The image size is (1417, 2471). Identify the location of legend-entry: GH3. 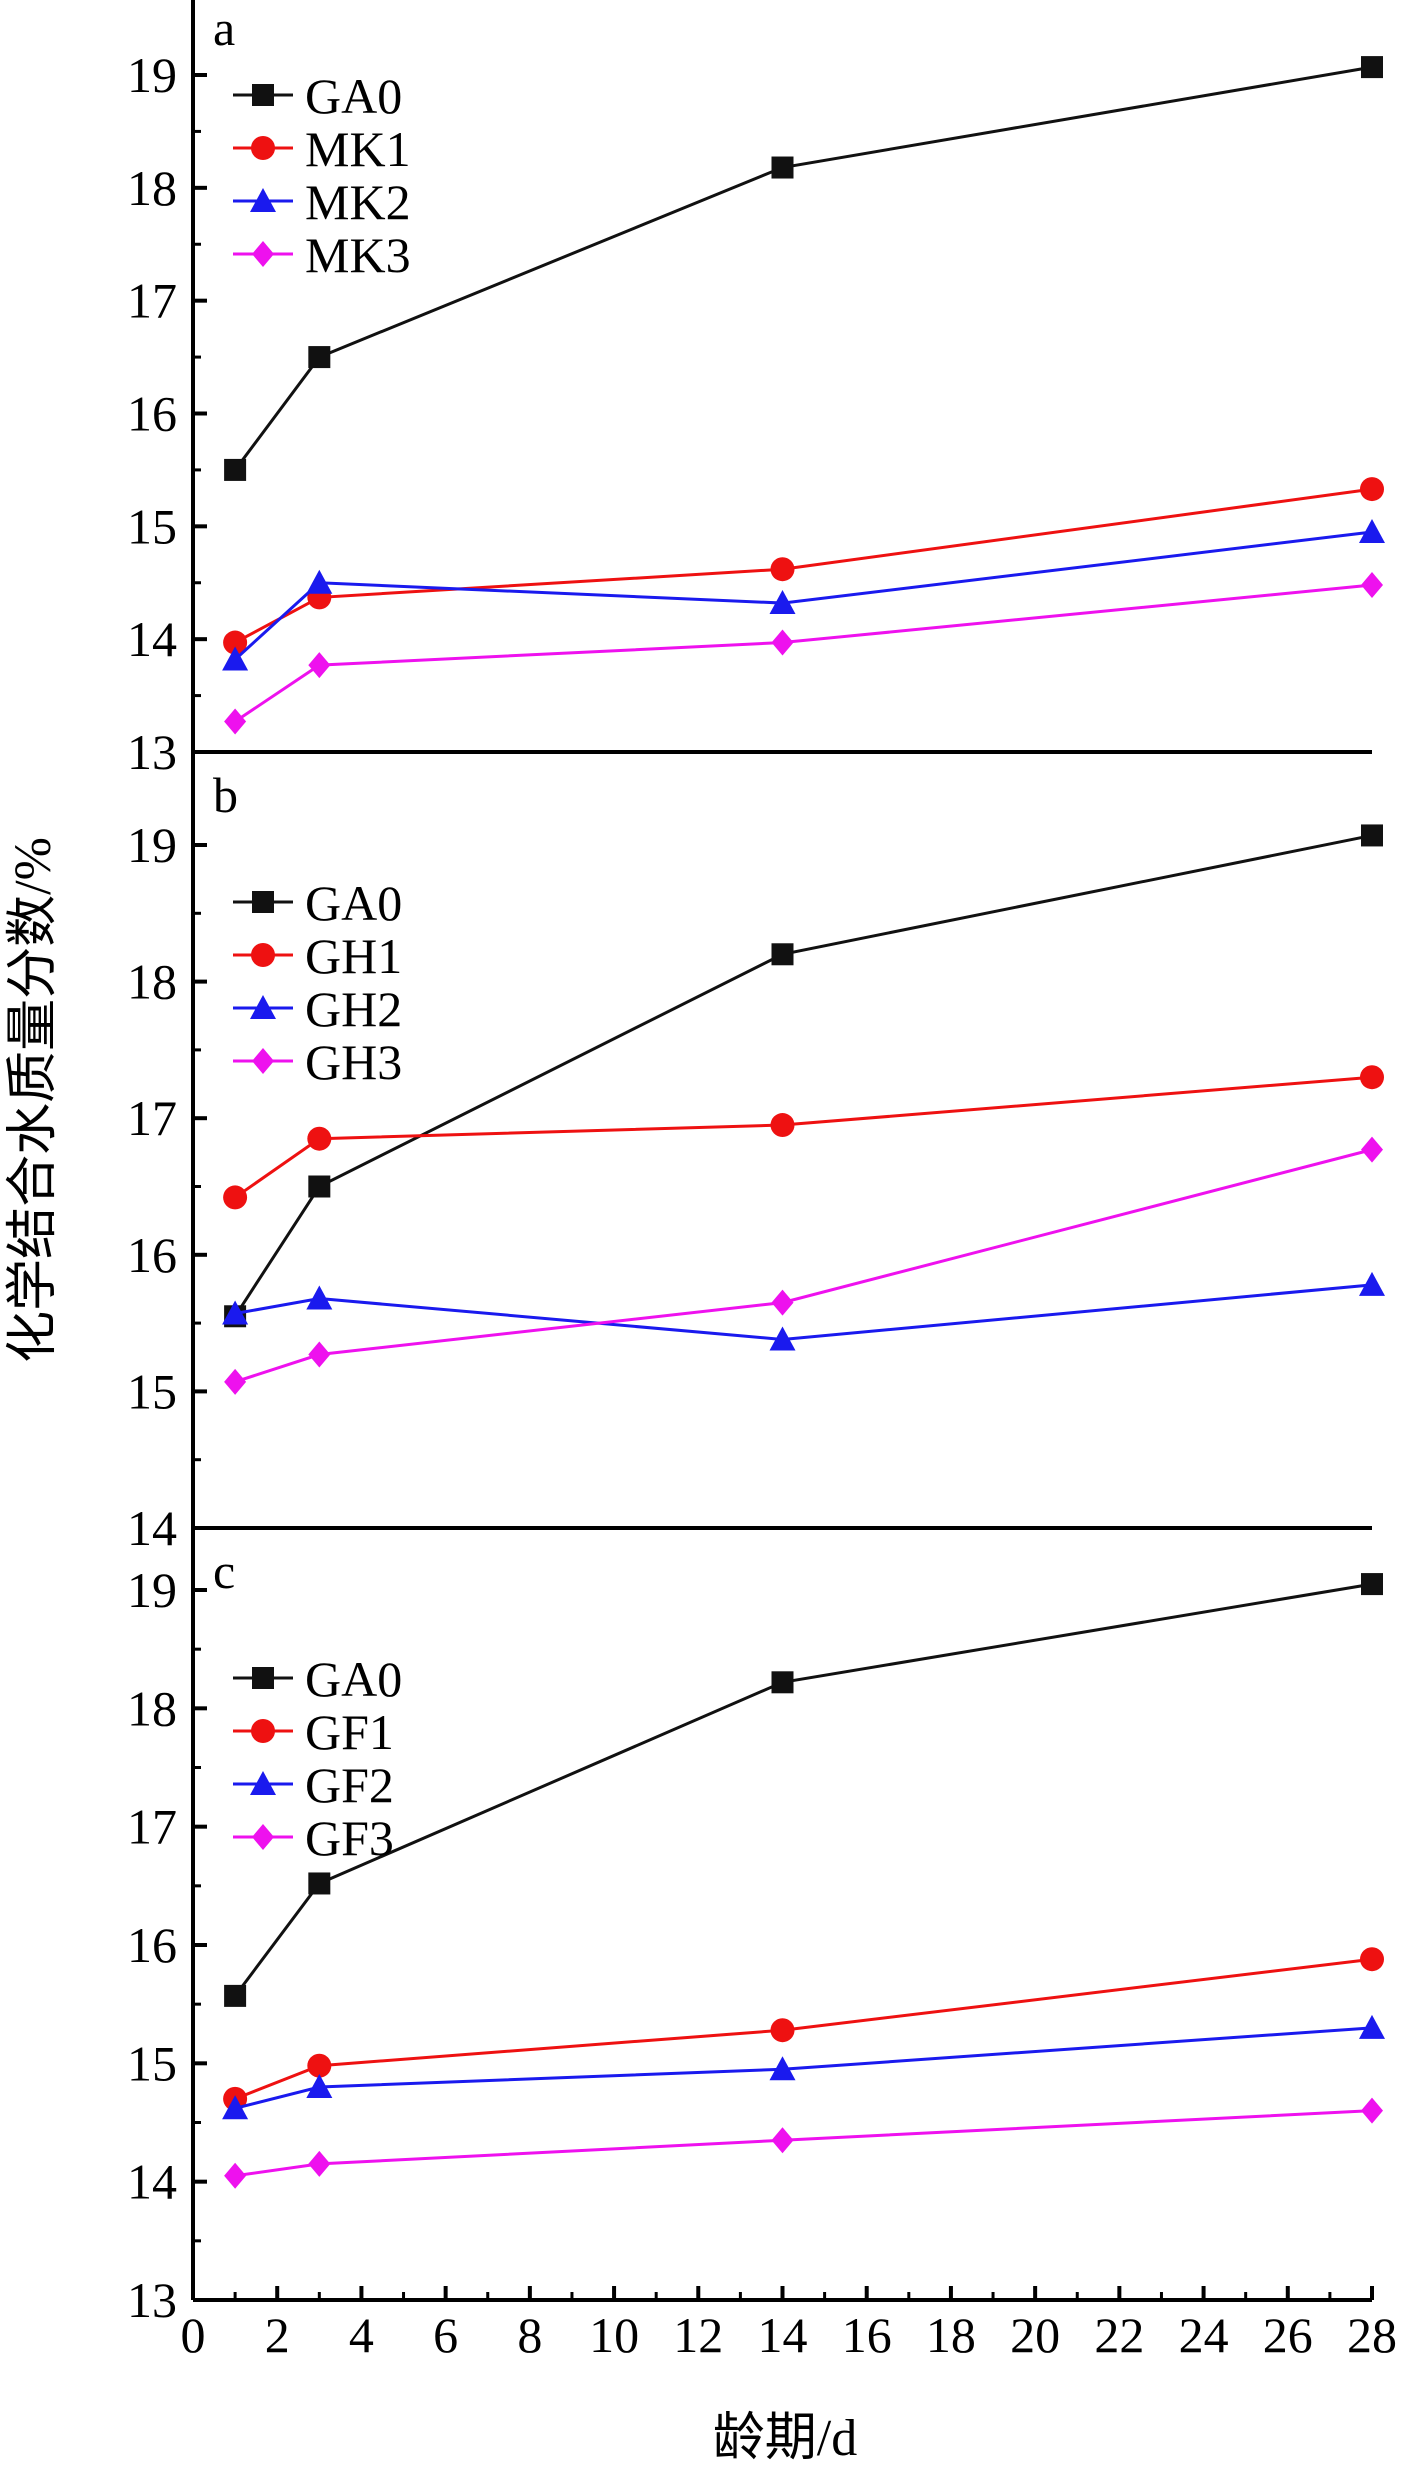
(353, 1062).